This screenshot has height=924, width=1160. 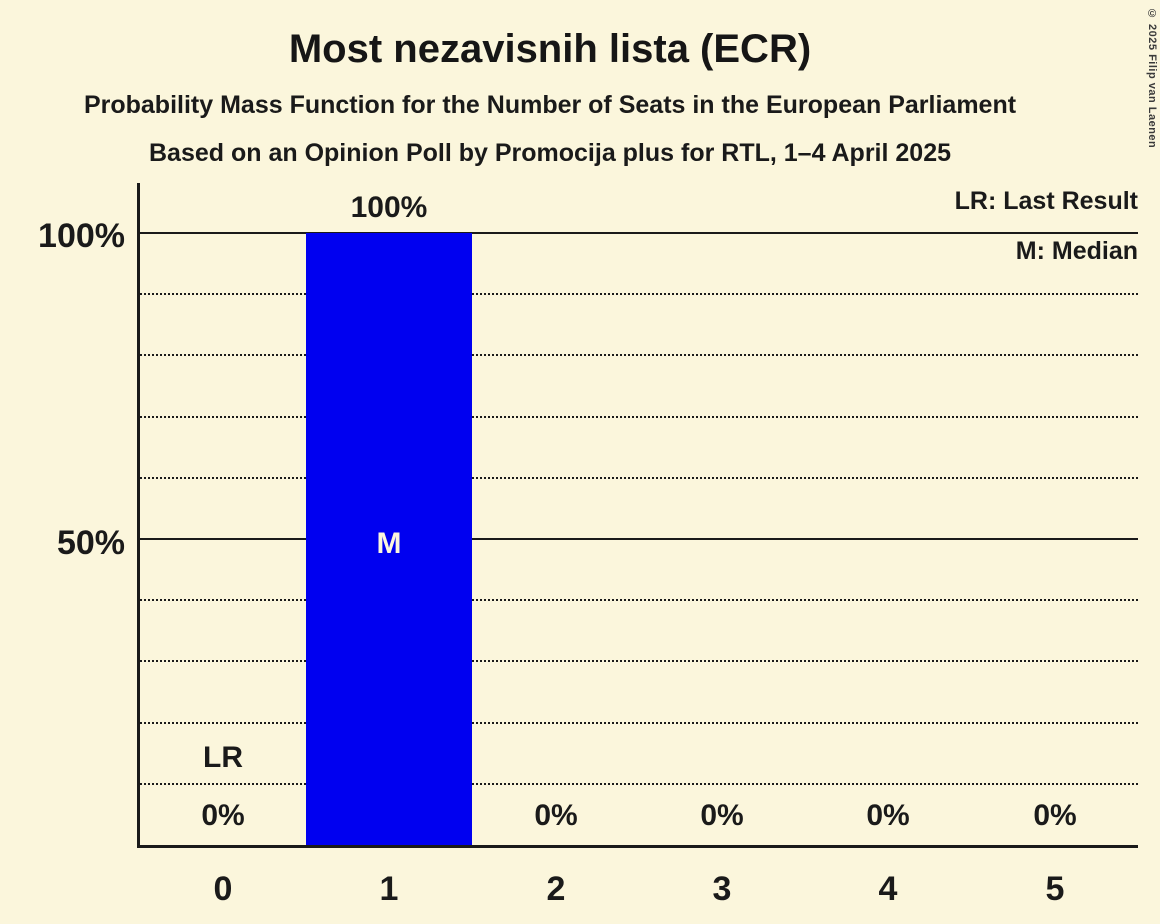 I want to click on gridline-90pct, so click(x=639, y=294).